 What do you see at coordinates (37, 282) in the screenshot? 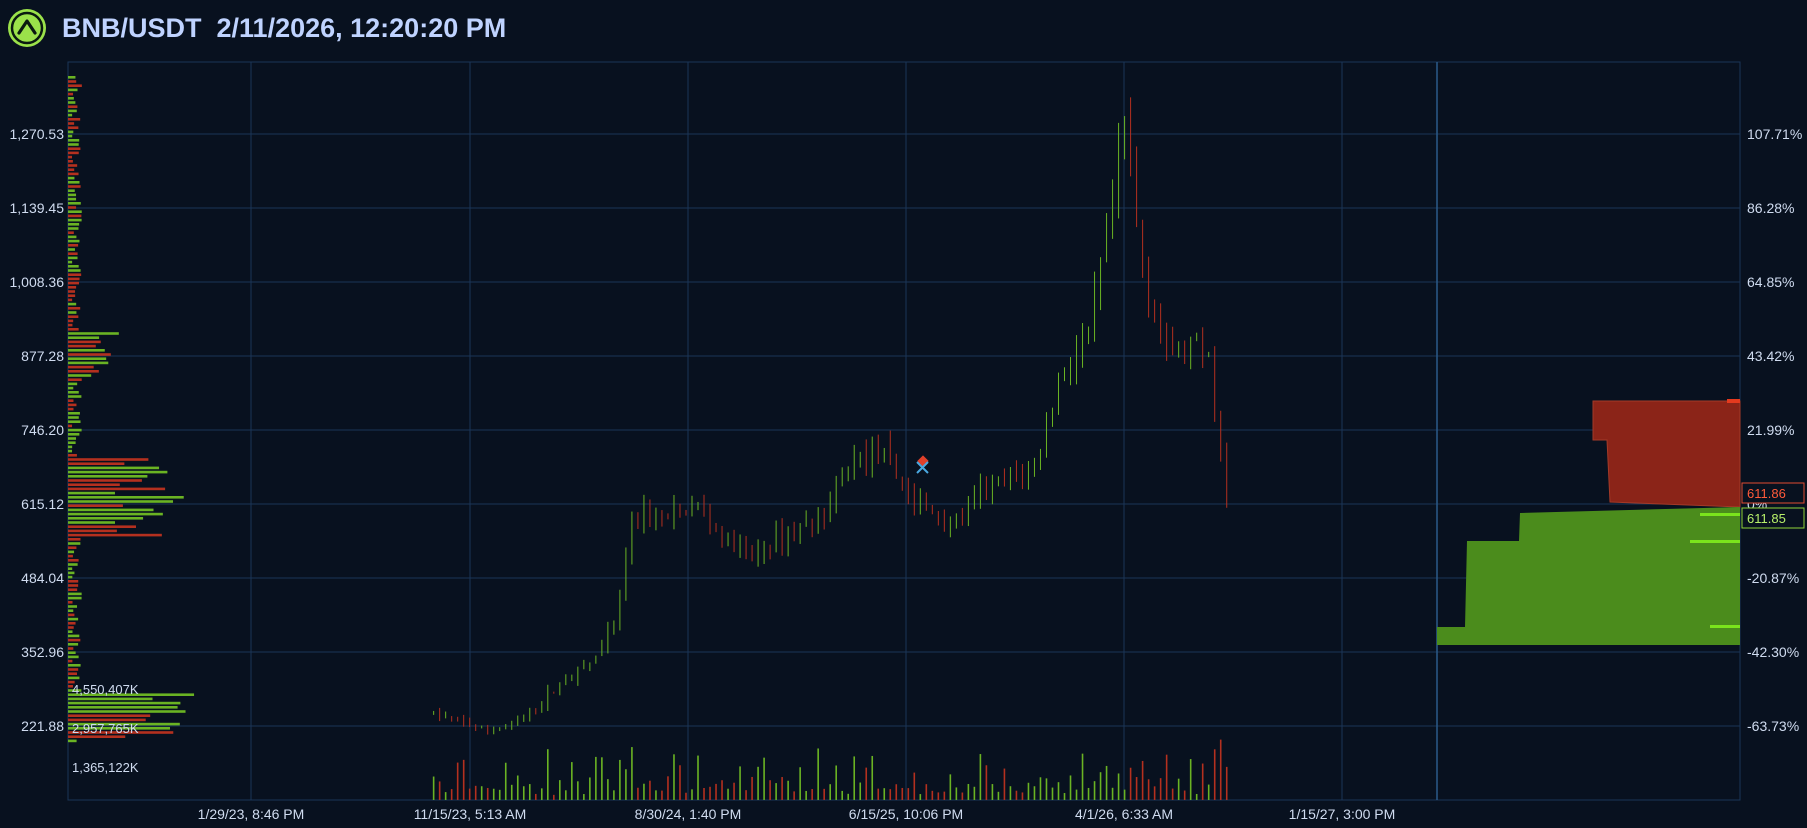
I see `y-tick-label-left: 1,008.36` at bounding box center [37, 282].